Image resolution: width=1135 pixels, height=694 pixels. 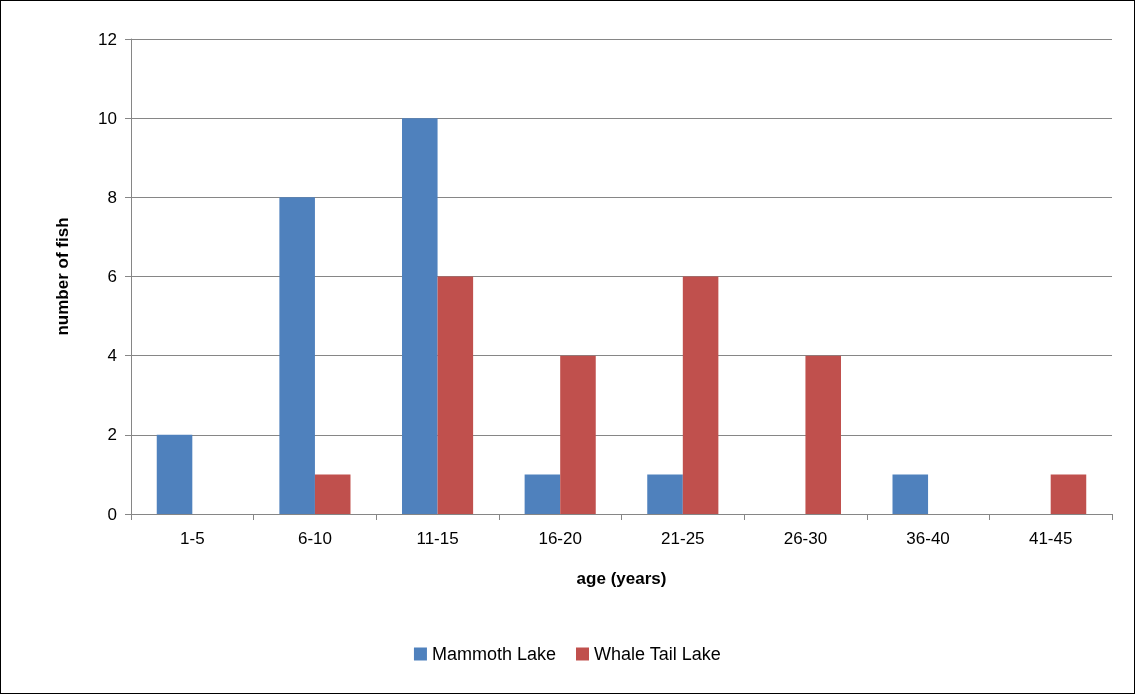 I want to click on x-tick-label: 26-30, so click(x=805, y=538).